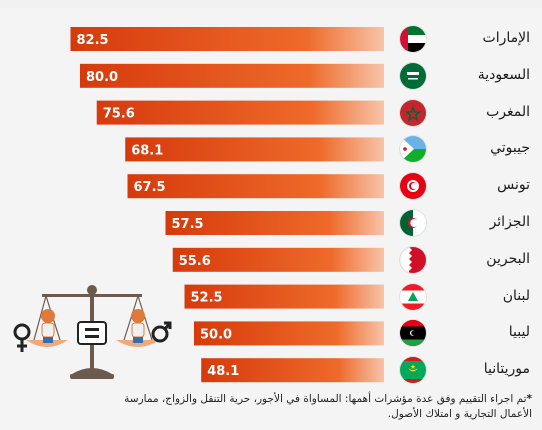 Image resolution: width=542 pixels, height=430 pixels. I want to click on equals-icon, so click(92, 333).